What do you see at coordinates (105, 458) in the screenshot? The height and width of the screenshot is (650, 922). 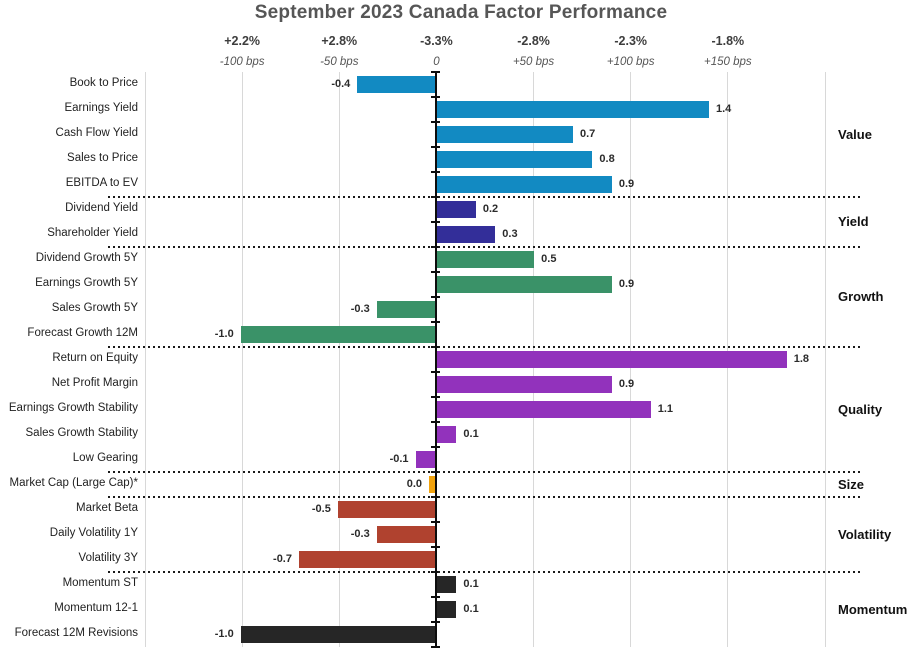 I see `factor-label: Low Gearing` at bounding box center [105, 458].